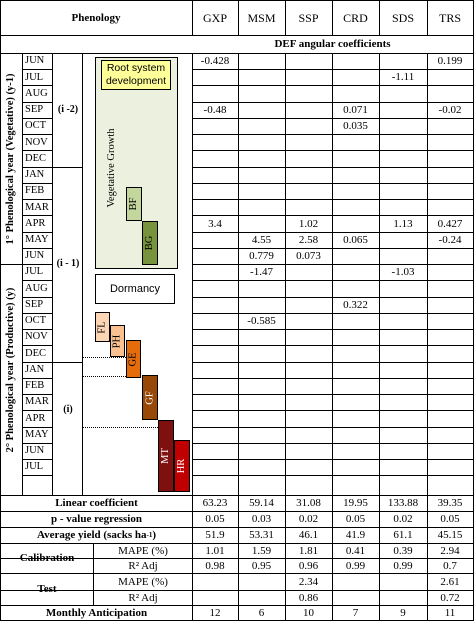 This screenshot has height=621, width=474. What do you see at coordinates (402, 18) in the screenshot?
I see `column-header-sds: SDS` at bounding box center [402, 18].